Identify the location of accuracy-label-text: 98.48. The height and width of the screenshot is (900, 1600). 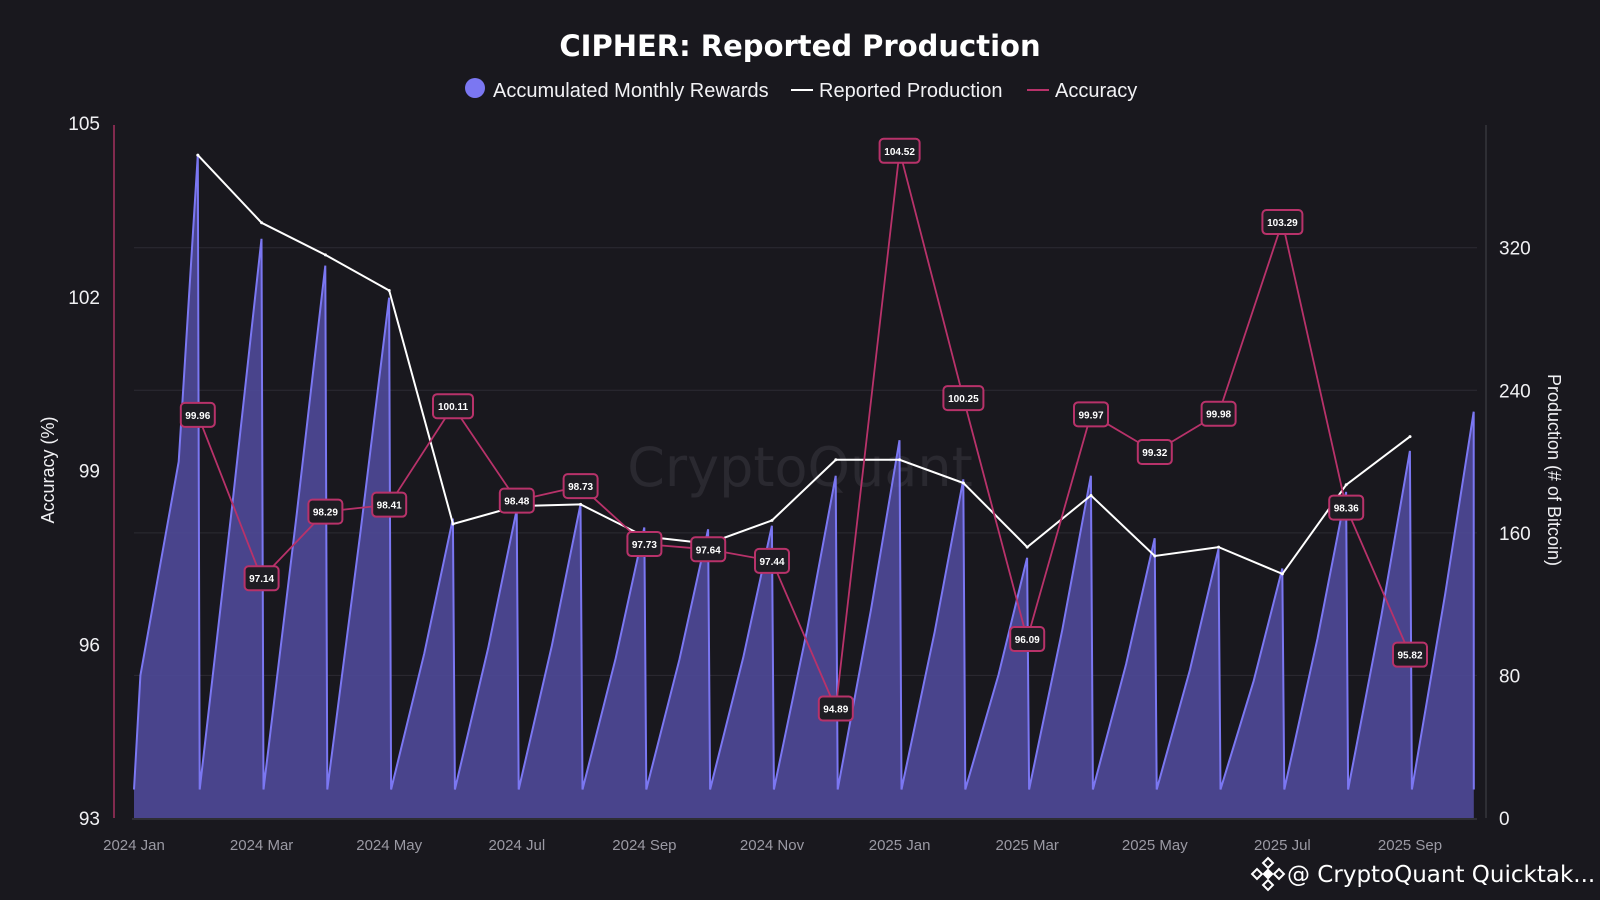
(516, 502).